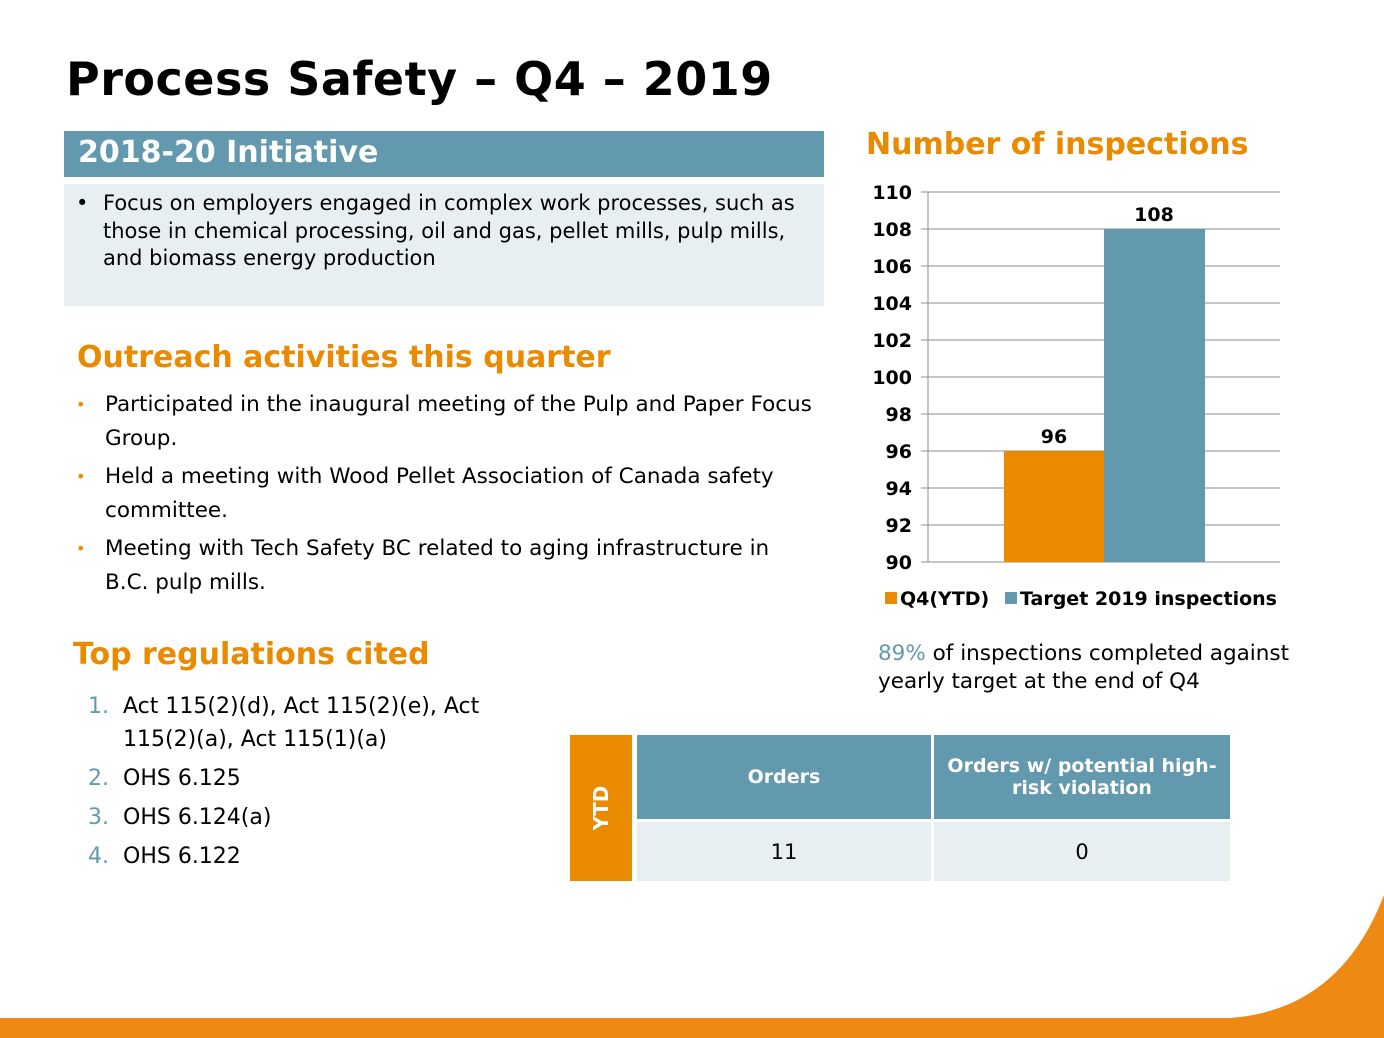 The height and width of the screenshot is (1038, 1384). What do you see at coordinates (344, 357) in the screenshot?
I see `outreach-heading: Outreach activities this quarter` at bounding box center [344, 357].